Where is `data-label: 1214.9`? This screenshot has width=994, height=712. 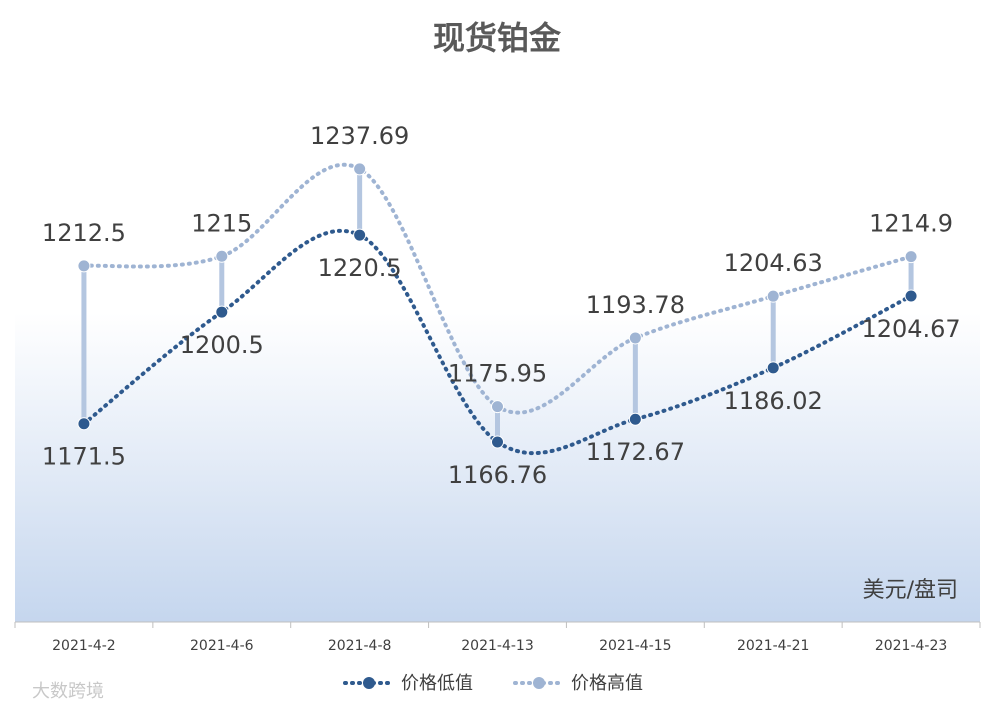 data-label: 1214.9 is located at coordinates (911, 224).